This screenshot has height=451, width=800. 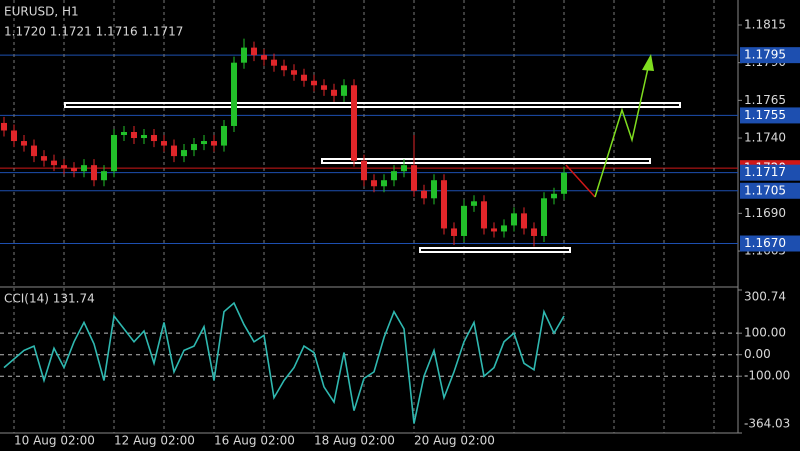 What do you see at coordinates (765, 138) in the screenshot?
I see `y-tick-label: 1.1740` at bounding box center [765, 138].